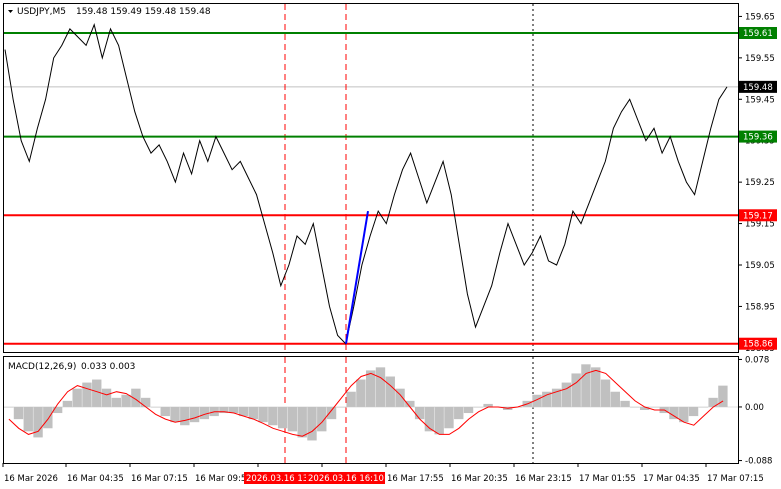  I want to click on macd-header: MACD(12,26,9) 0.033 0.003, so click(71, 367).